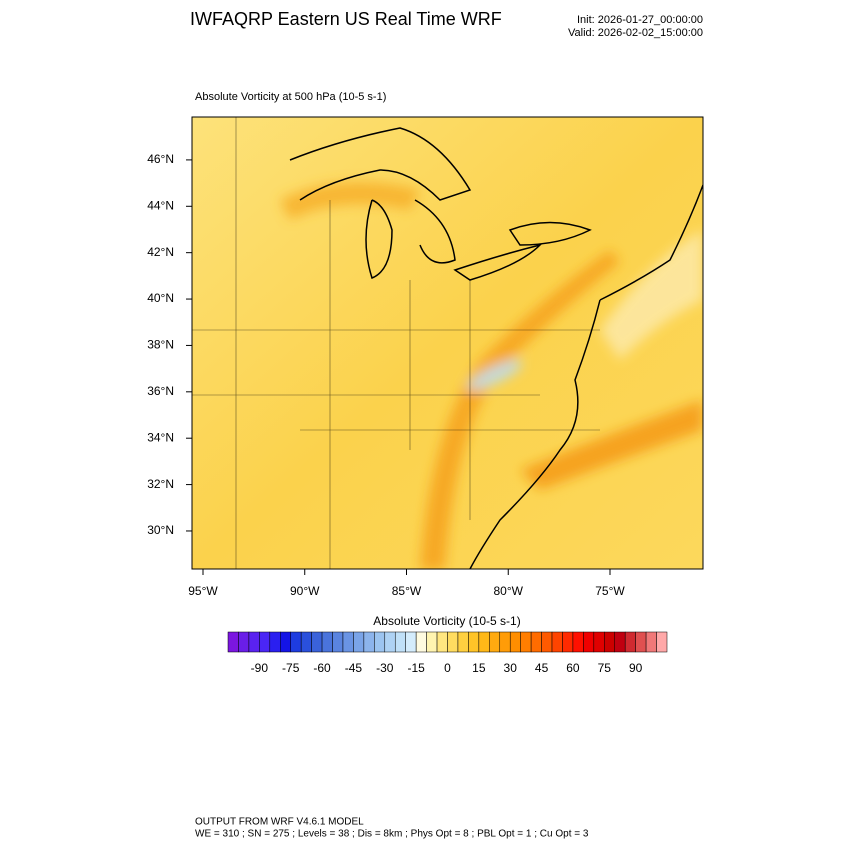  Describe the element at coordinates (279, 822) in the screenshot. I see `footer-line: OUTPUT FROM WRF V4.6.1 MODEL` at that location.